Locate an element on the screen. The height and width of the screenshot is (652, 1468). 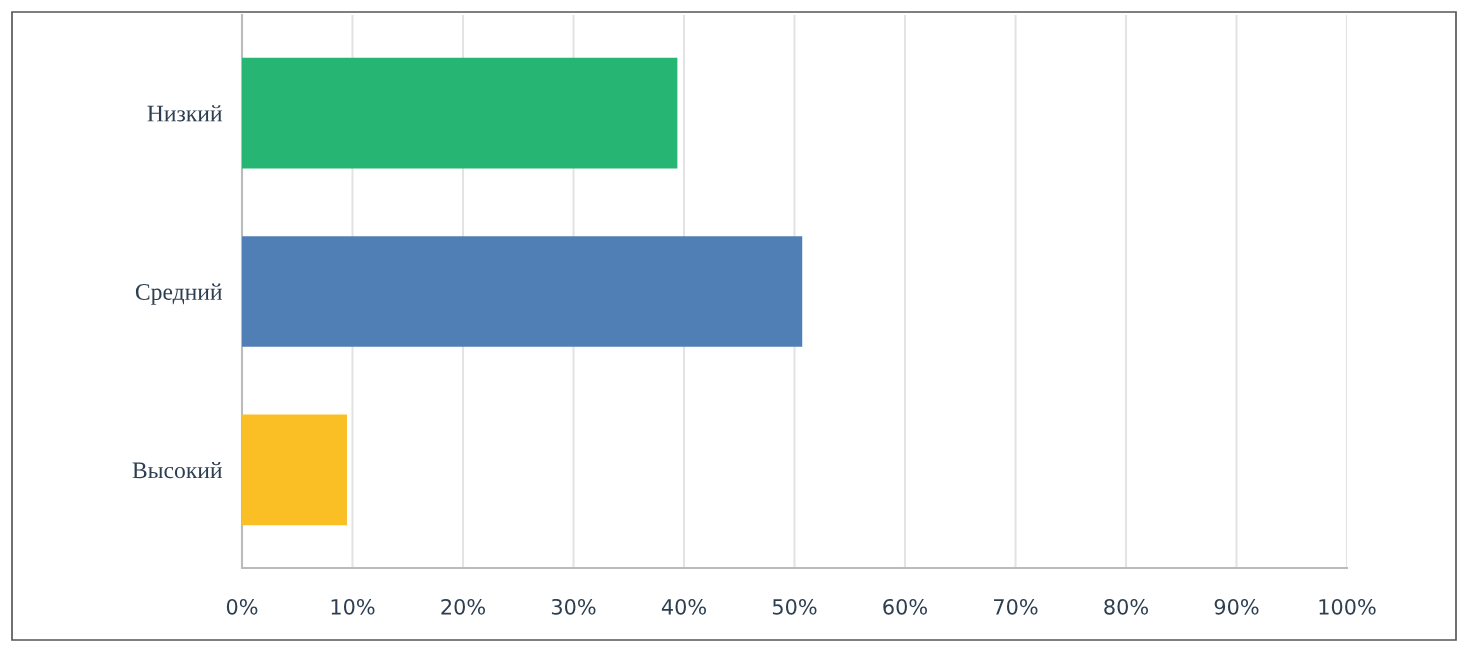
x-tick-label: 70% is located at coordinates (1016, 606).